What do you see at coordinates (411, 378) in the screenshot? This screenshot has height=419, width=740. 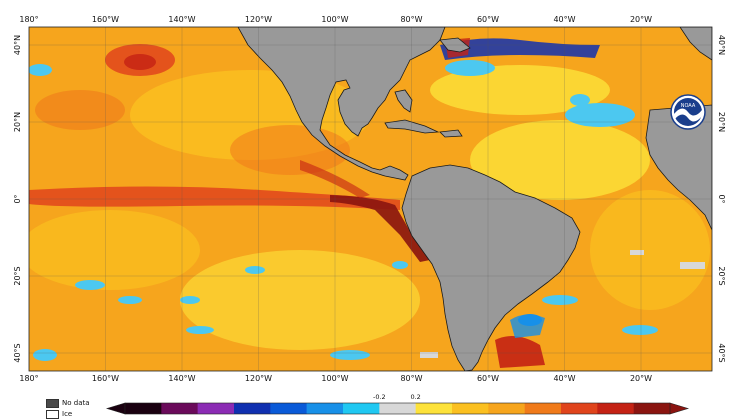 I see `bottom-lon-label: 80°W` at bounding box center [411, 378].